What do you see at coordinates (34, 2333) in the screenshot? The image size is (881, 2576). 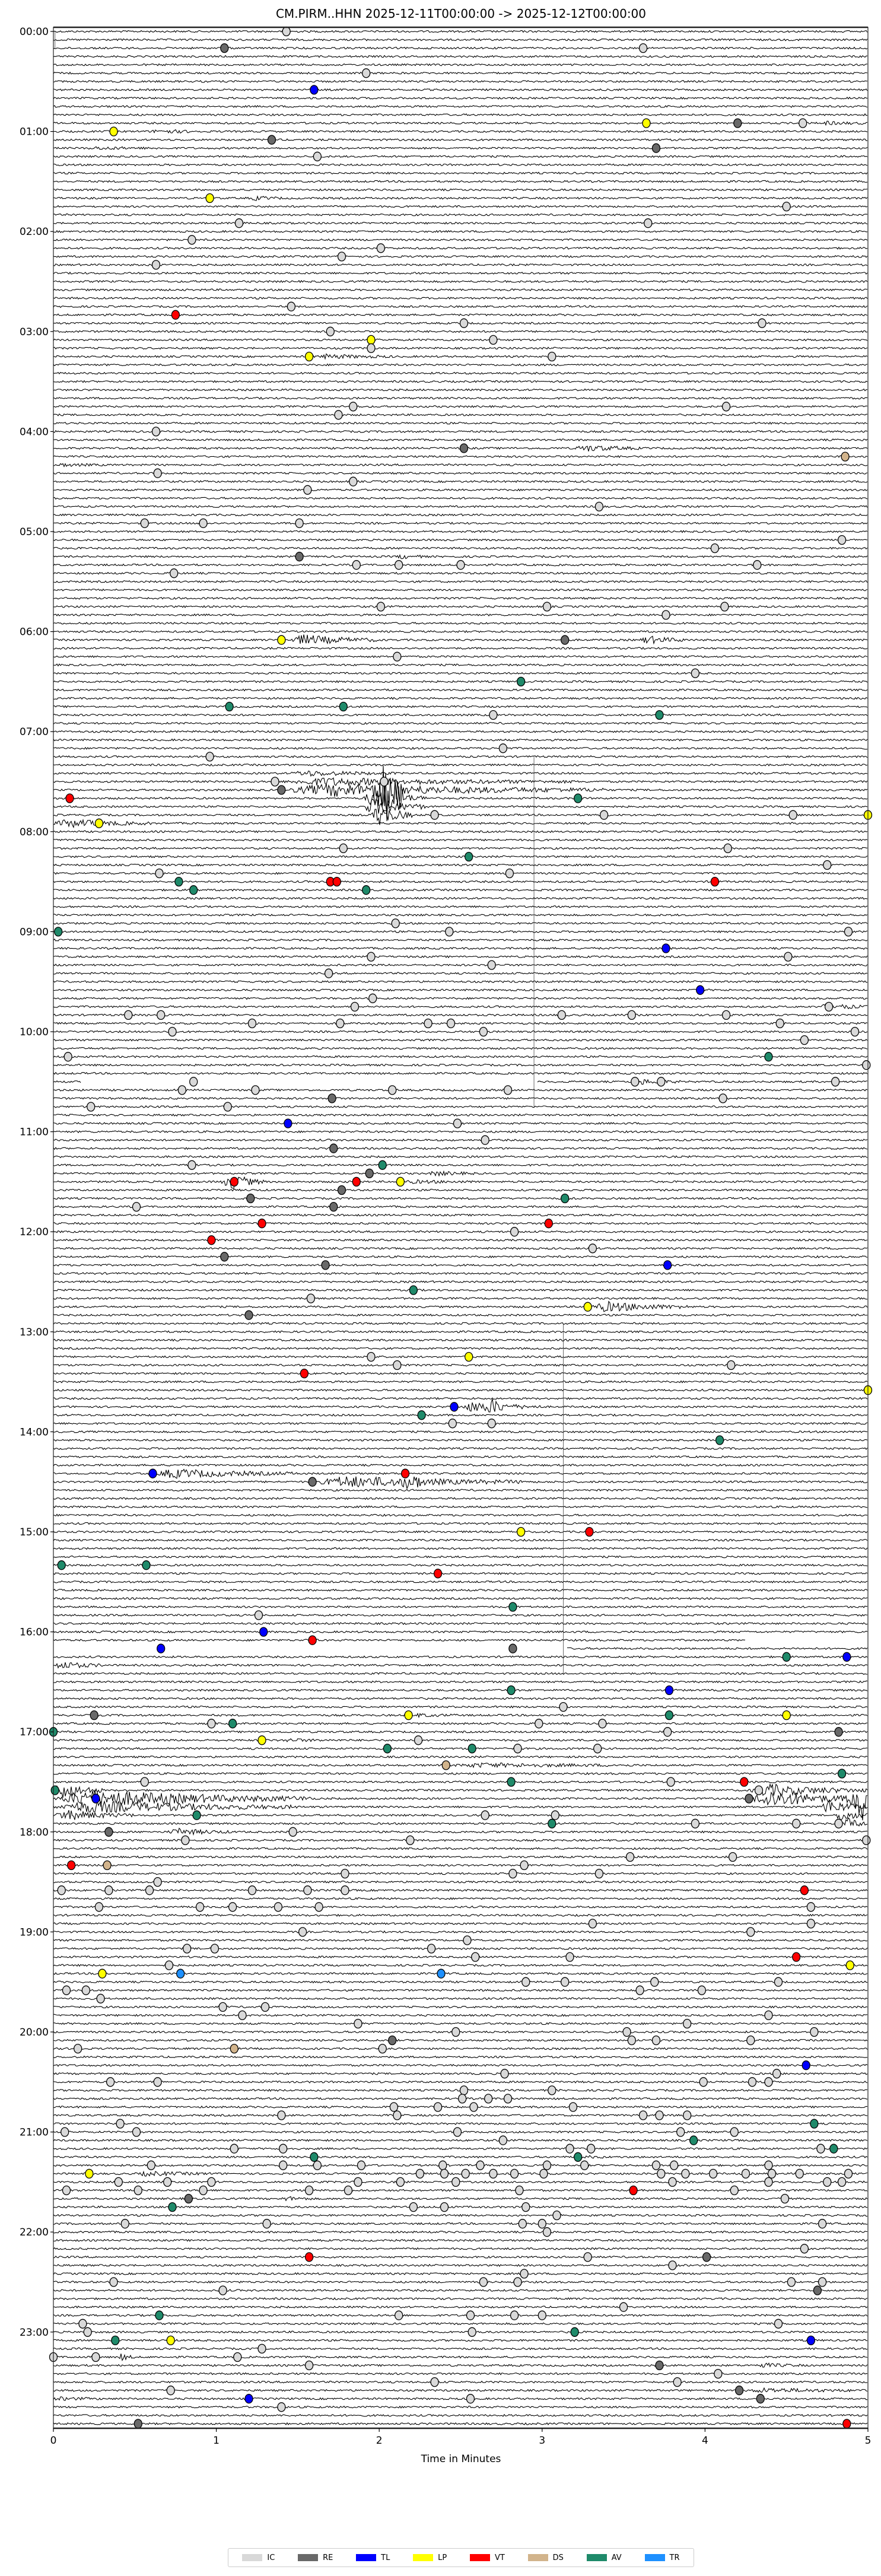 I see `hour-label: 23:00` at bounding box center [34, 2333].